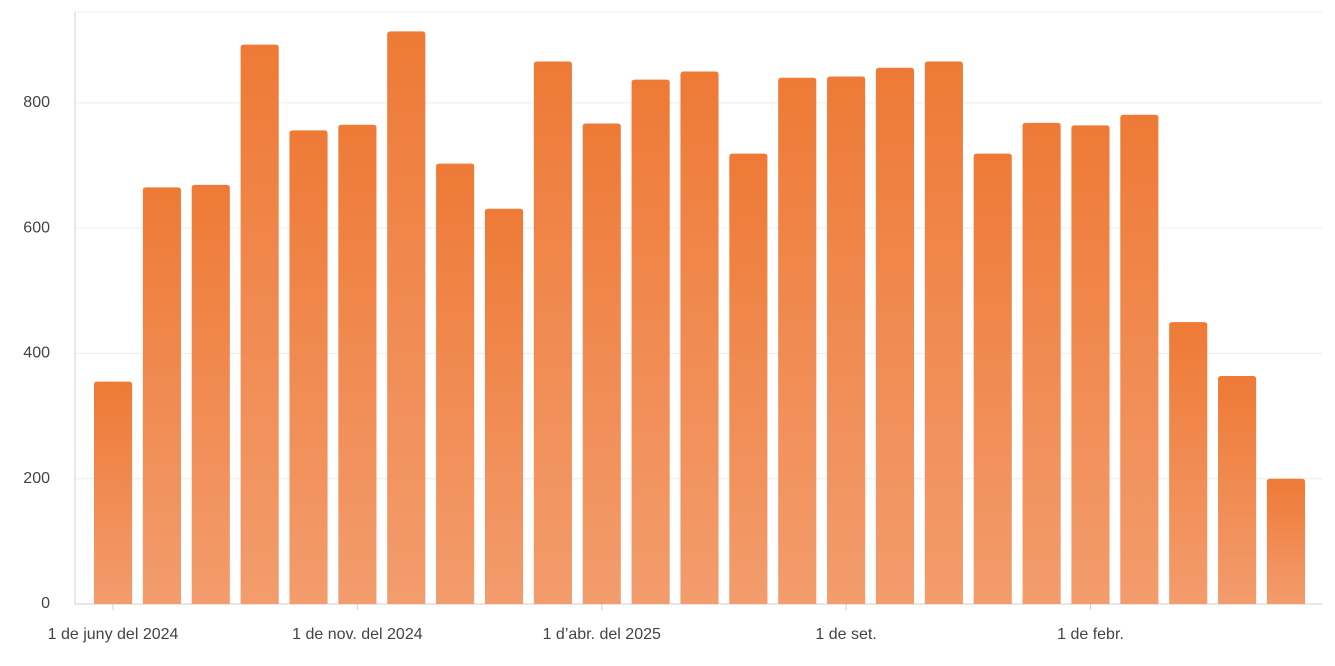  Describe the element at coordinates (357, 634) in the screenshot. I see `x-tick-label: 1 de nov. del 2024` at that location.